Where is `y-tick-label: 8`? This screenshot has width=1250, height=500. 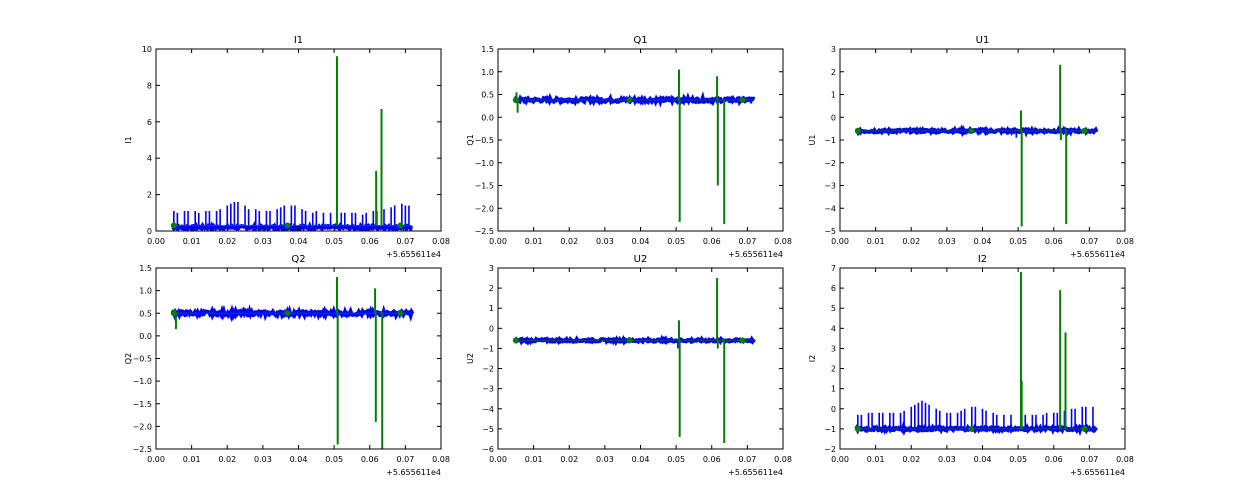
y-tick-label: 8 is located at coordinates (149, 85).